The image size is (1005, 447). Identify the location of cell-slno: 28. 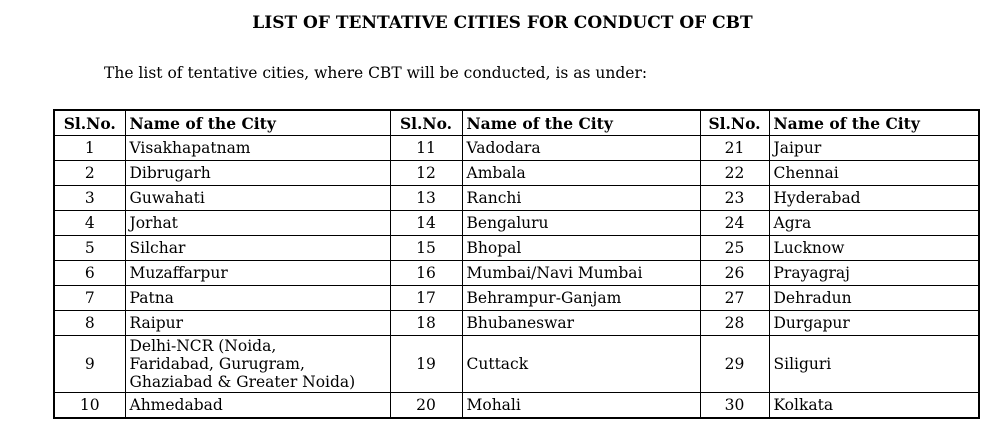
(734, 323).